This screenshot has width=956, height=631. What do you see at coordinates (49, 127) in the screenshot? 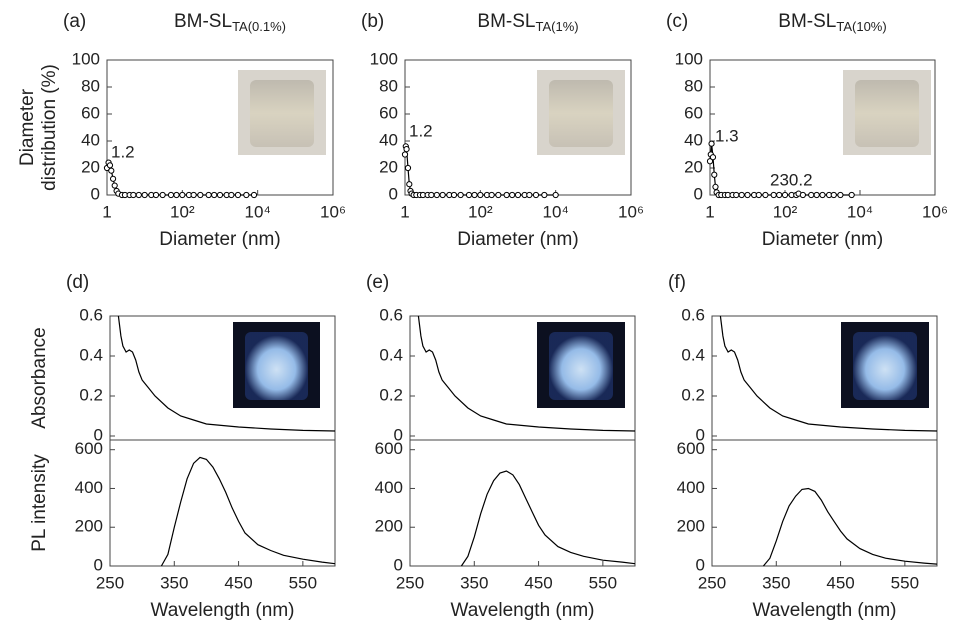
I see `y-axis-label: distribution (%)` at bounding box center [49, 127].